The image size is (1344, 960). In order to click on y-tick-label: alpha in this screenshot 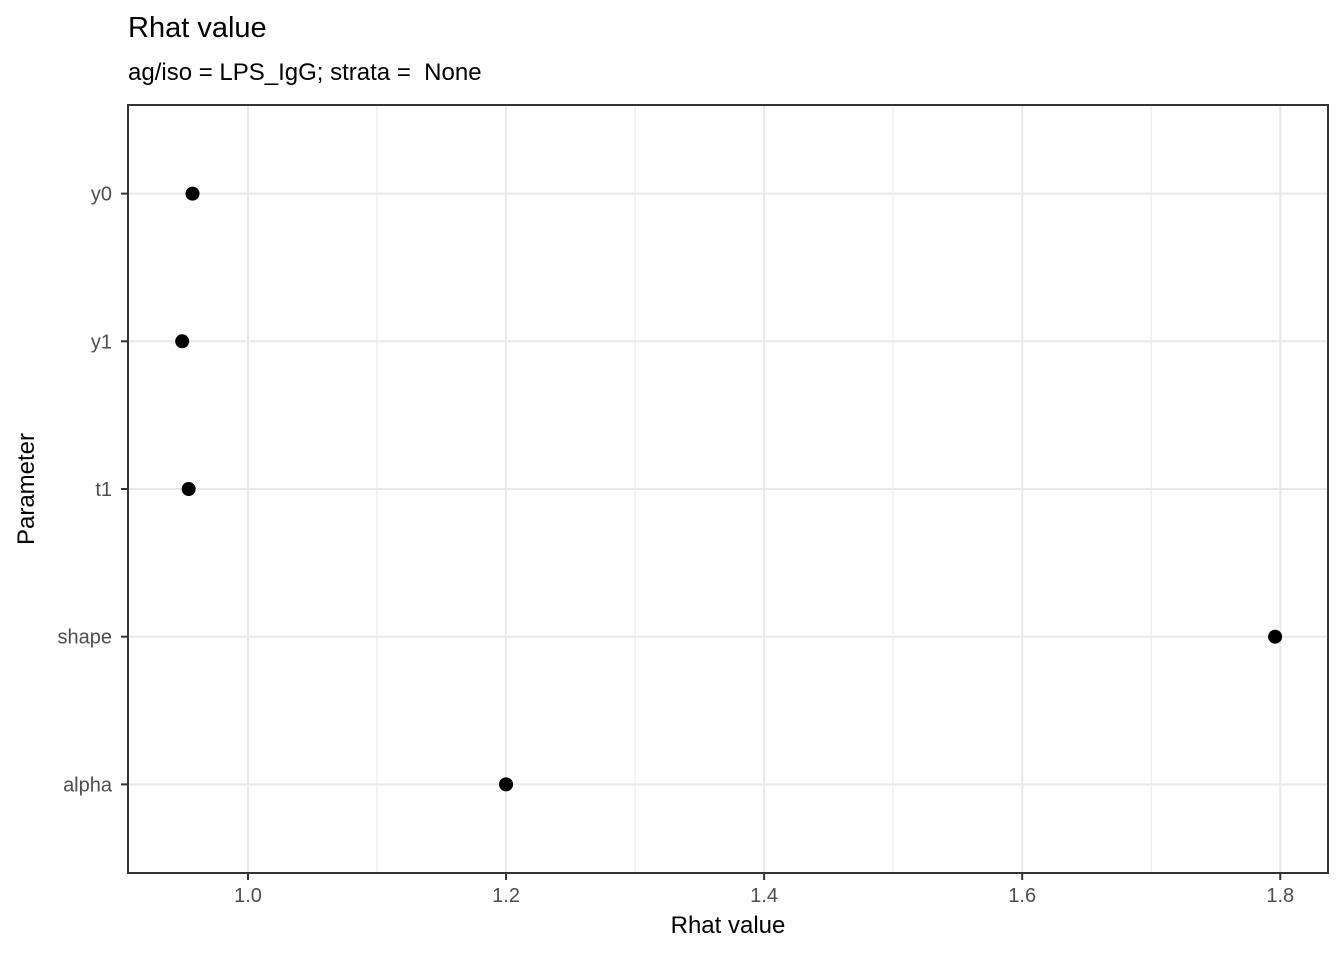, I will do `click(88, 785)`.